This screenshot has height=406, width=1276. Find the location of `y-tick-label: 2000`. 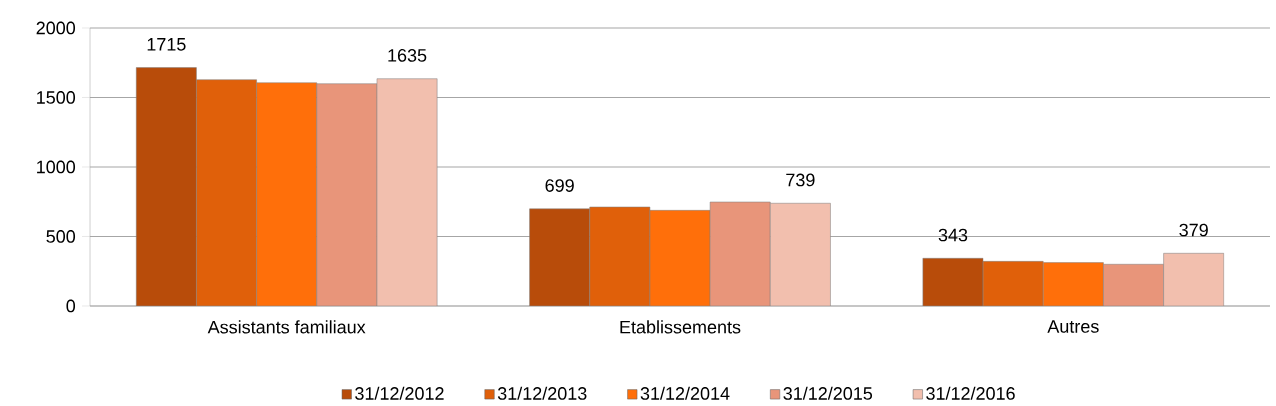

y-tick-label: 2000 is located at coordinates (56, 28).